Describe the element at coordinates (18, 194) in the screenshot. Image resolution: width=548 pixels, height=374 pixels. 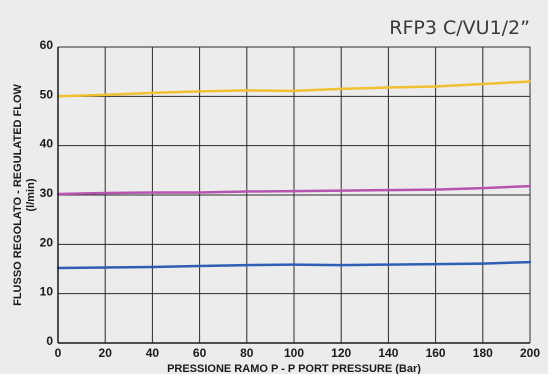
I see `y-axis-label: FLUSSO REGOLATO - REGULATED FLOW` at that location.